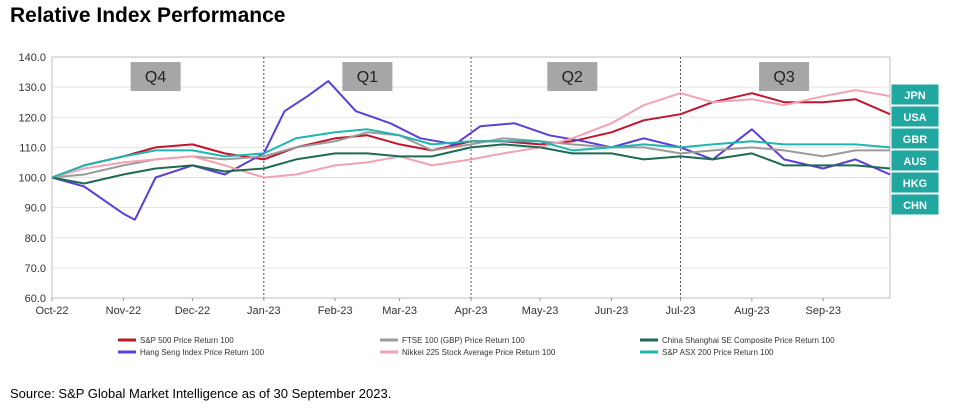  What do you see at coordinates (32, 148) in the screenshot?
I see `y-tick-label: 110.0` at bounding box center [32, 148].